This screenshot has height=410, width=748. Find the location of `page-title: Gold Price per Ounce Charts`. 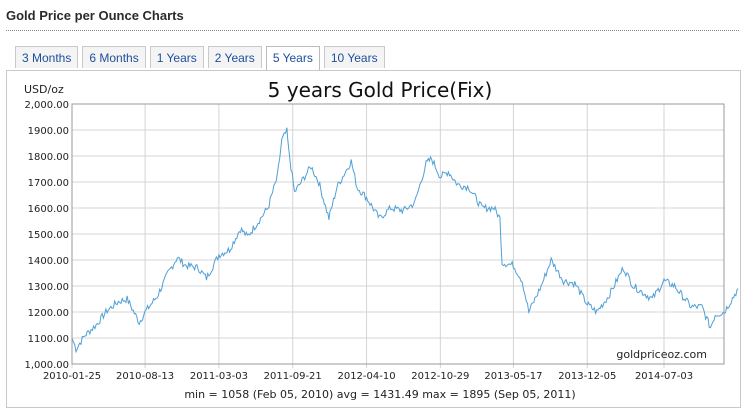

page-title: Gold Price per Ounce Charts is located at coordinates (95, 15).